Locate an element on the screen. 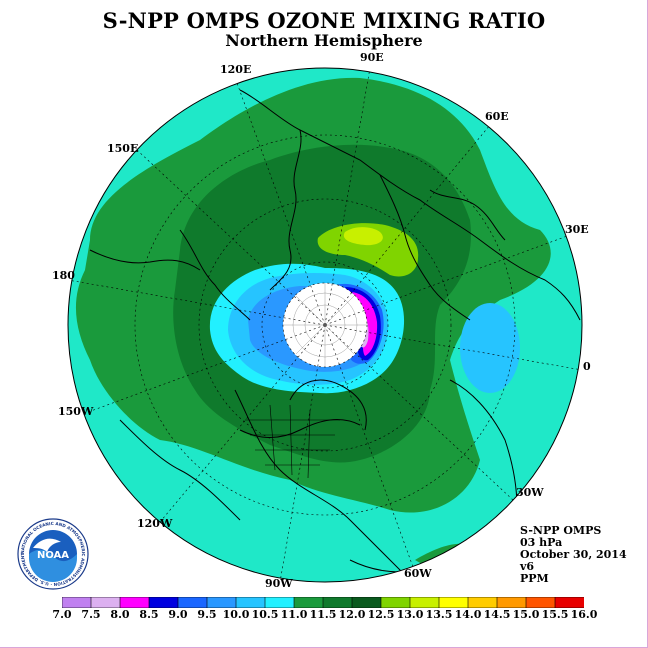 This screenshot has height=648, width=648. lon-label-120w: 120W is located at coordinates (155, 523).